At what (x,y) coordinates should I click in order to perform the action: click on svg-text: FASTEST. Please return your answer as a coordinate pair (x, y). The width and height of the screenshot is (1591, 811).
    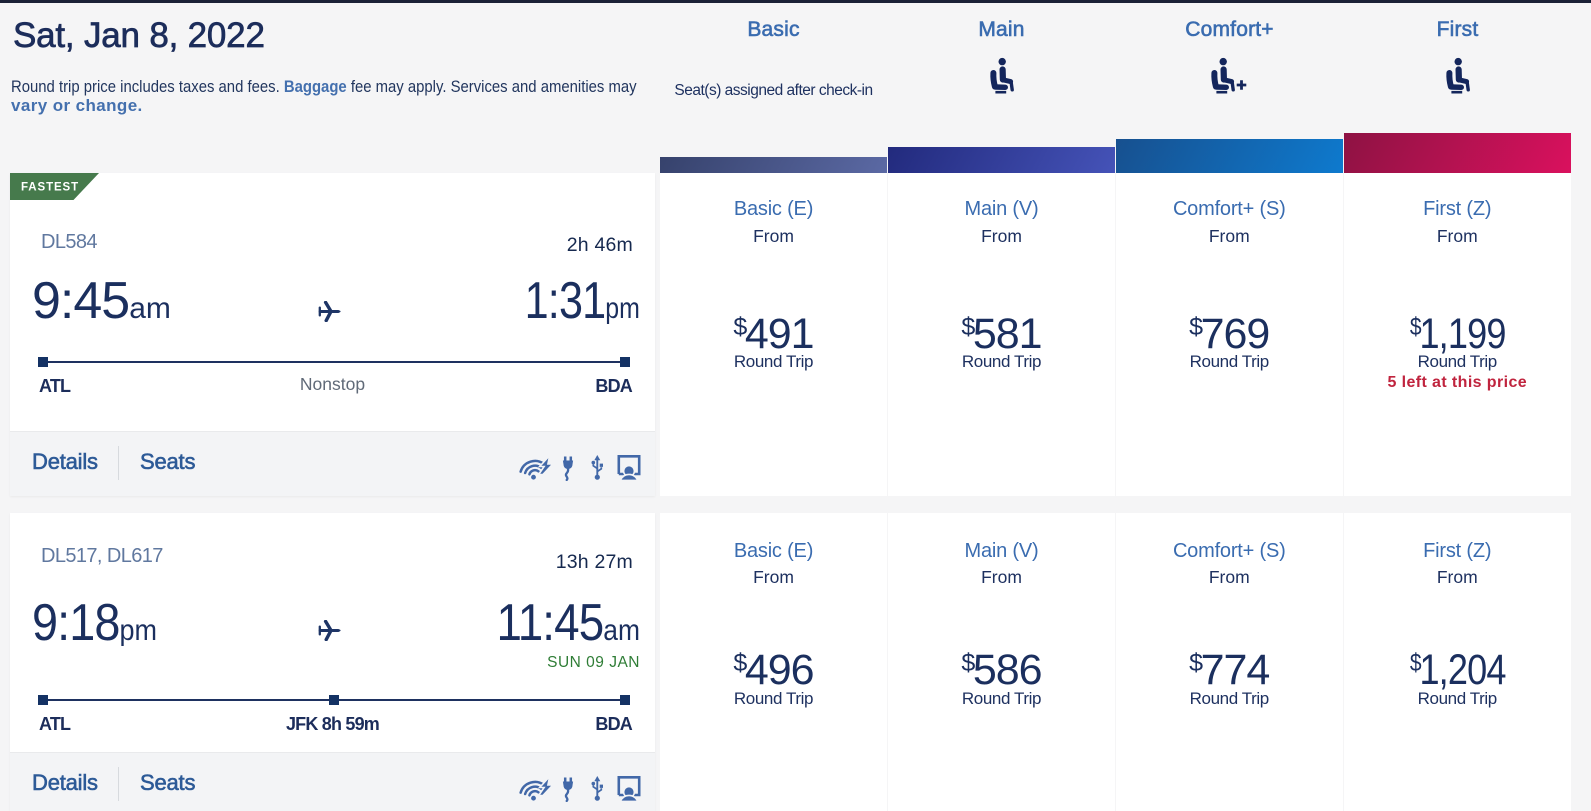
    Looking at the image, I should click on (50, 188).